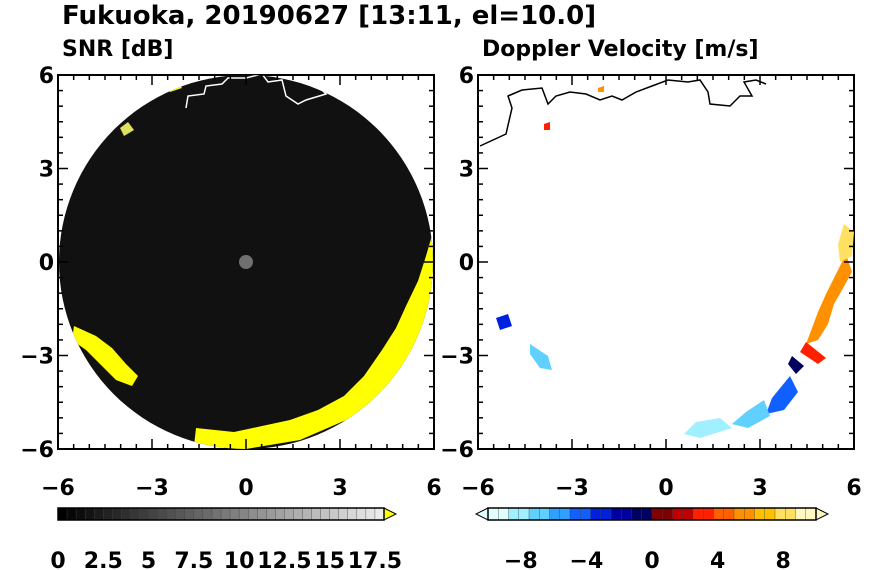  I want to click on doppler-echo-north-red, so click(547, 126).